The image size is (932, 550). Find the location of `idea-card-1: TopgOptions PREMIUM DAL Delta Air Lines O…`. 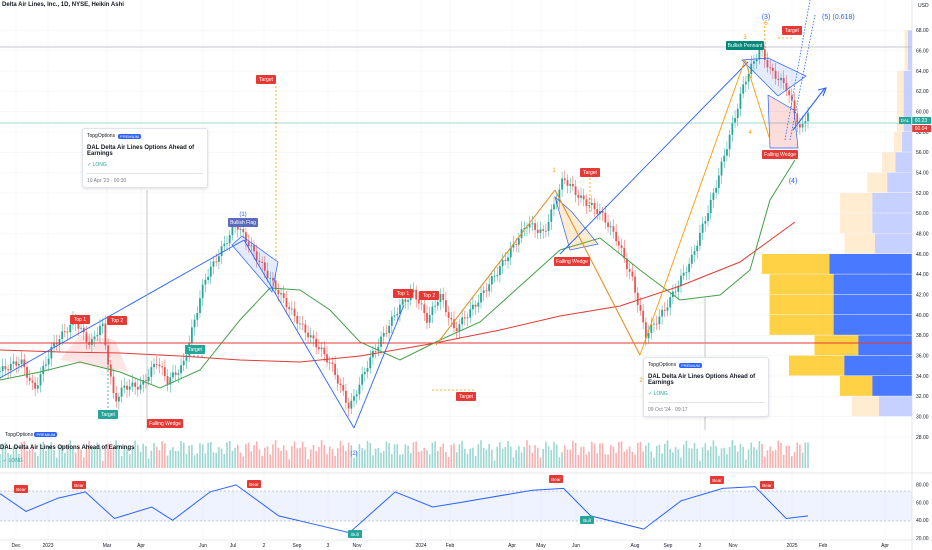

idea-card-1: TopgOptions PREMIUM DAL Delta Air Lines O… is located at coordinates (145, 158).